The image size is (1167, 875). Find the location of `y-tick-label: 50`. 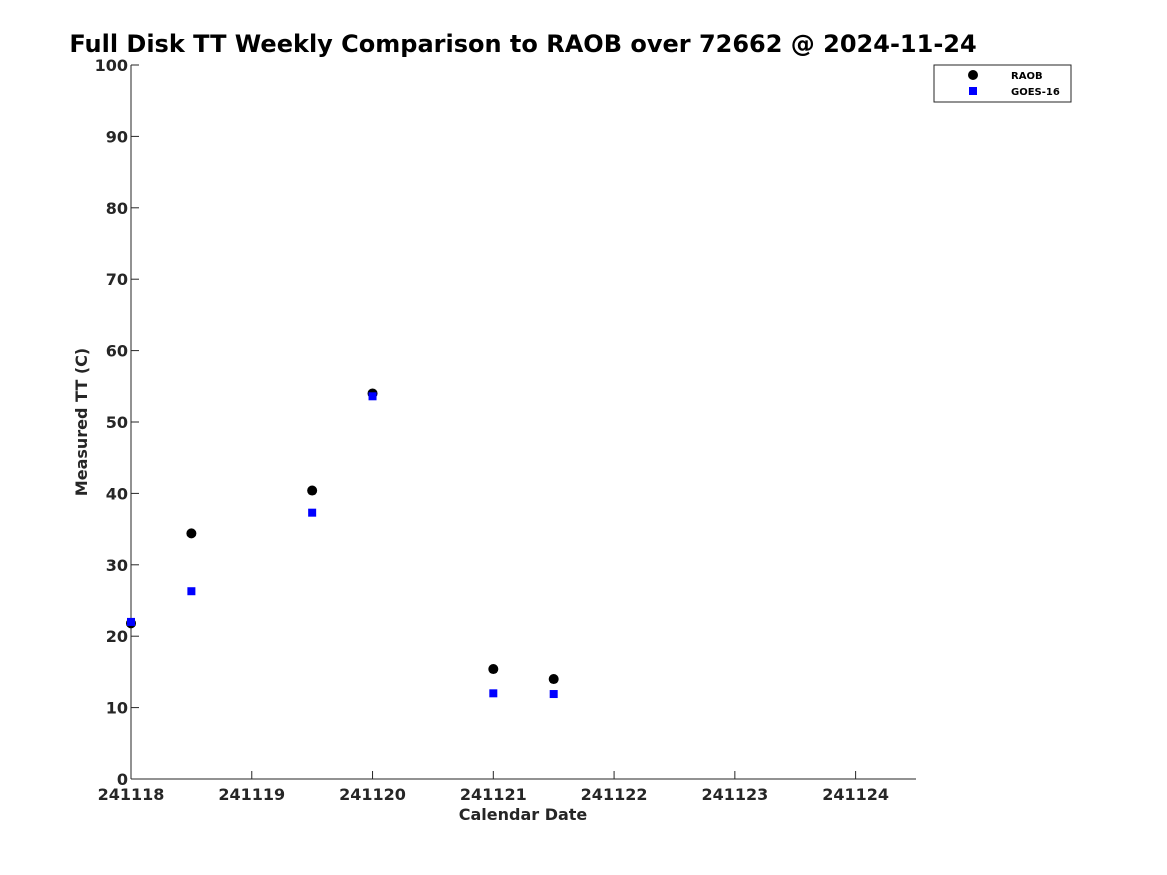

y-tick-label: 50 is located at coordinates (117, 422).